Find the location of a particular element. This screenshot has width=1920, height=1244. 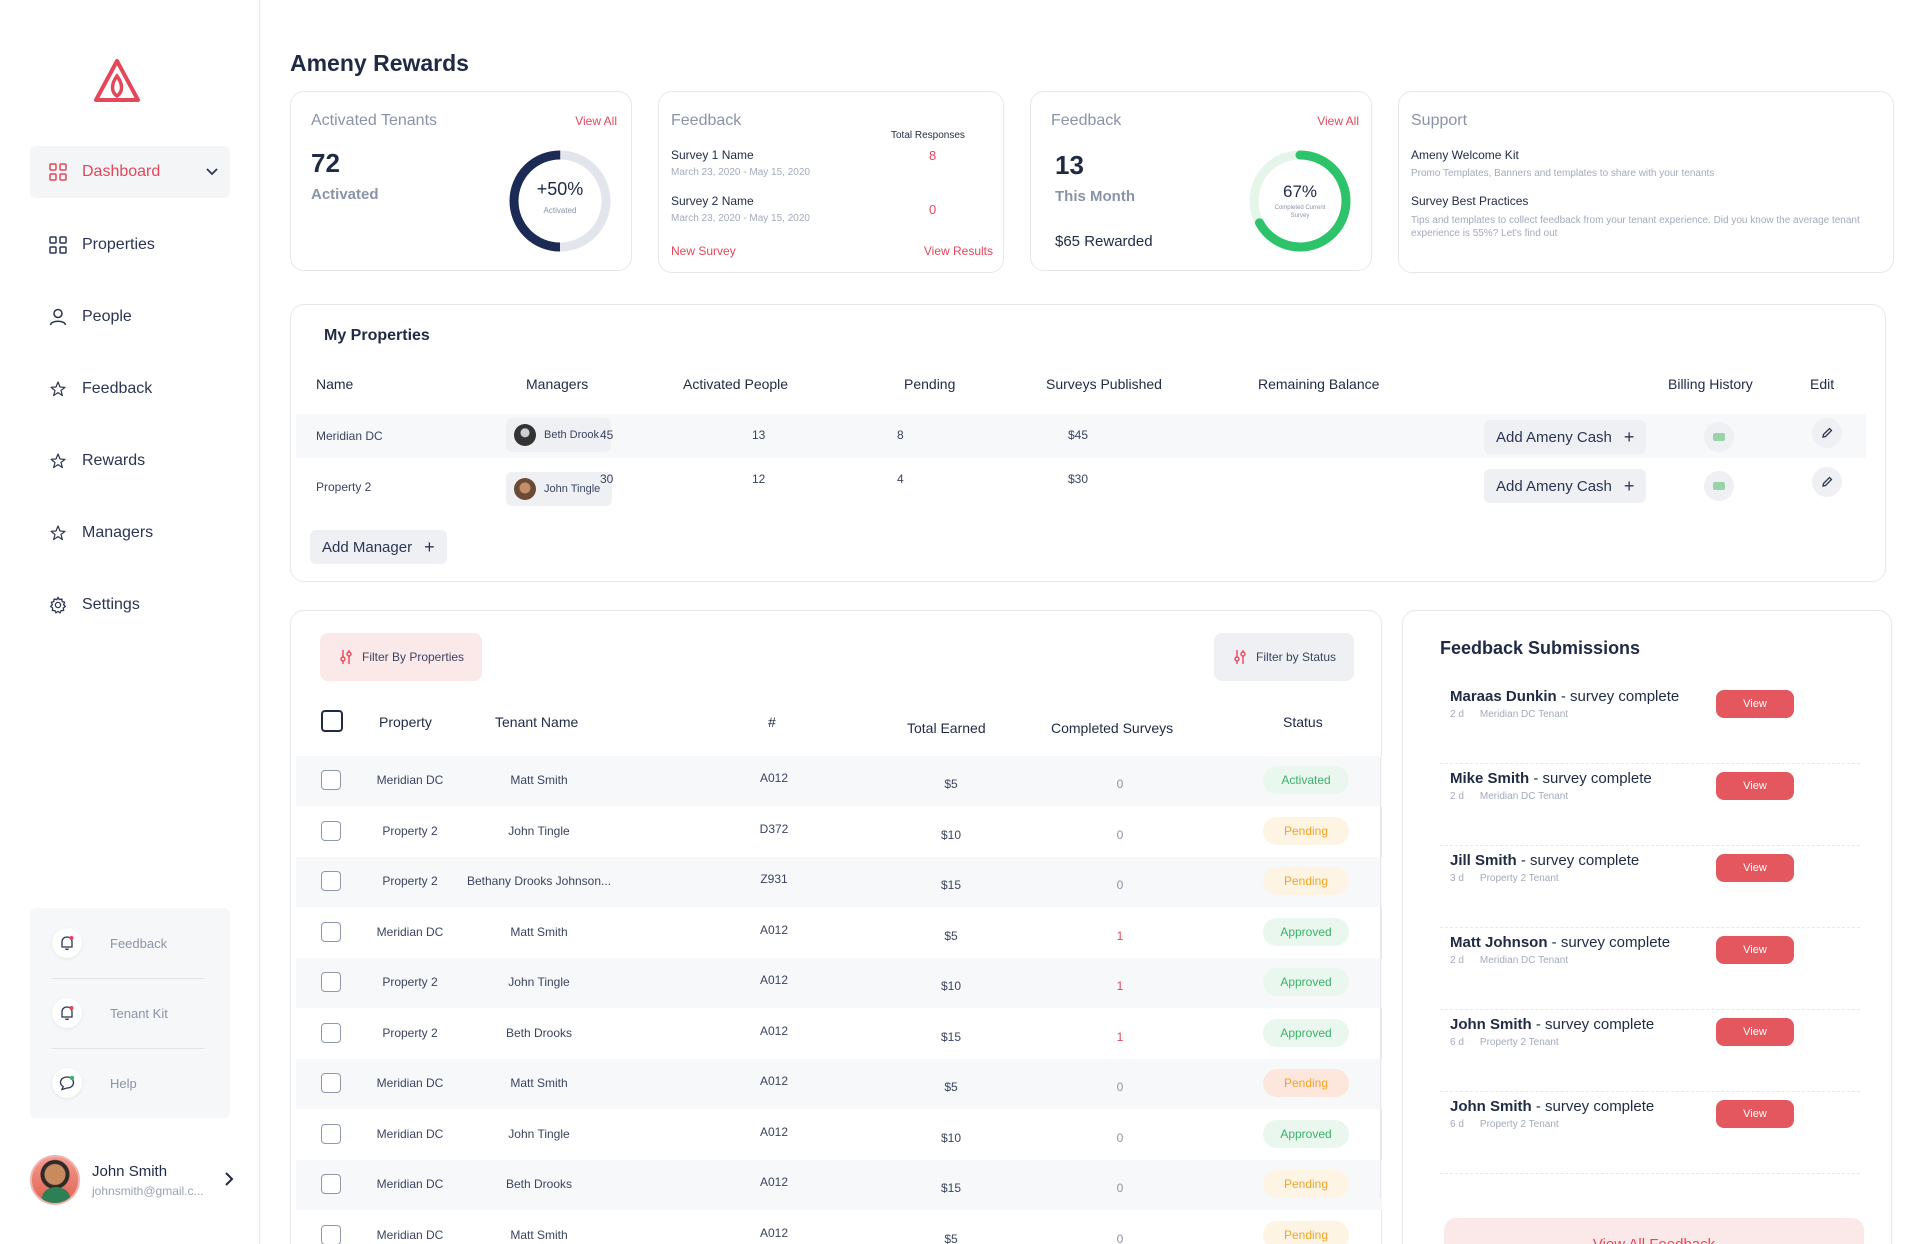

submission-title: Mike Smith - survey complete is located at coordinates (1551, 778).